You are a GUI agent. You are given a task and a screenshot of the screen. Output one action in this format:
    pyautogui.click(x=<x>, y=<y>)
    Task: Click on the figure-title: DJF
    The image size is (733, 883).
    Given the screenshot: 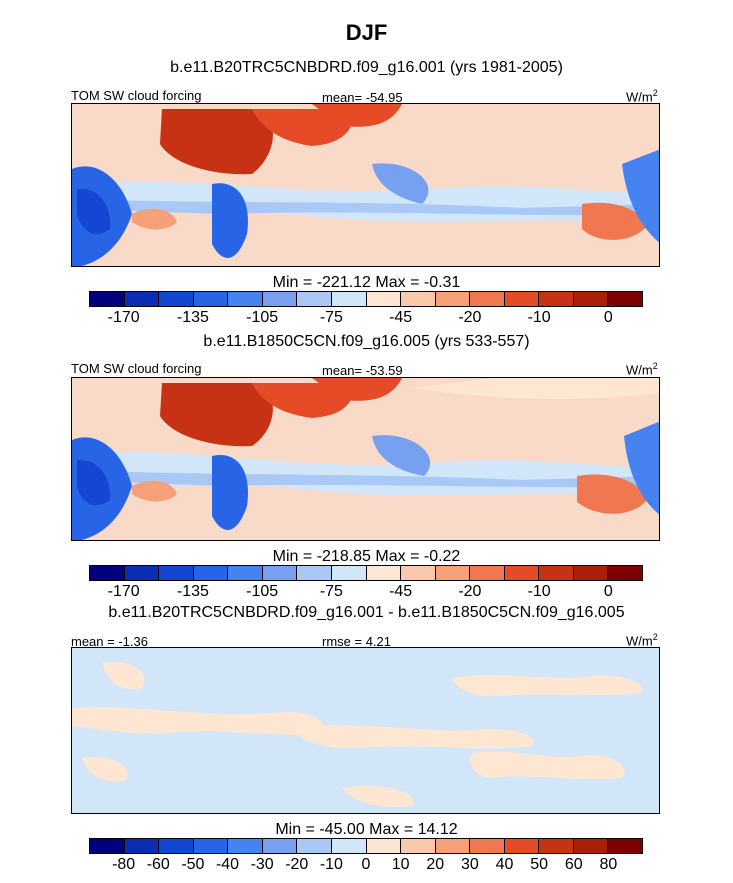 What is the action you would take?
    pyautogui.click(x=366, y=32)
    